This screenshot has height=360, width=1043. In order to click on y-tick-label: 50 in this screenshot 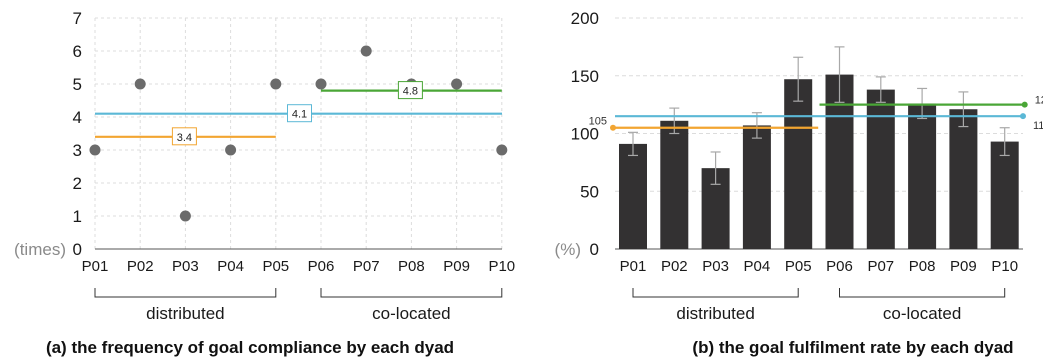, I will do `click(589, 191)`.